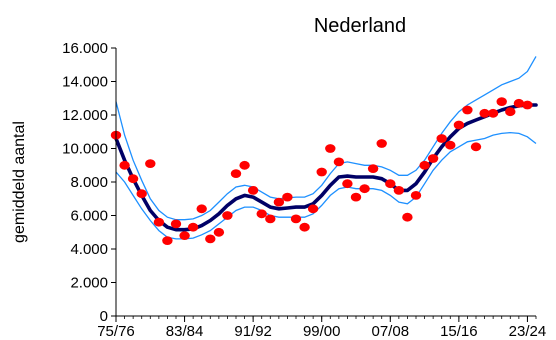 Image resolution: width=556 pixels, height=340 pixels. I want to click on y-tick-label: 6.000, so click(89, 216).